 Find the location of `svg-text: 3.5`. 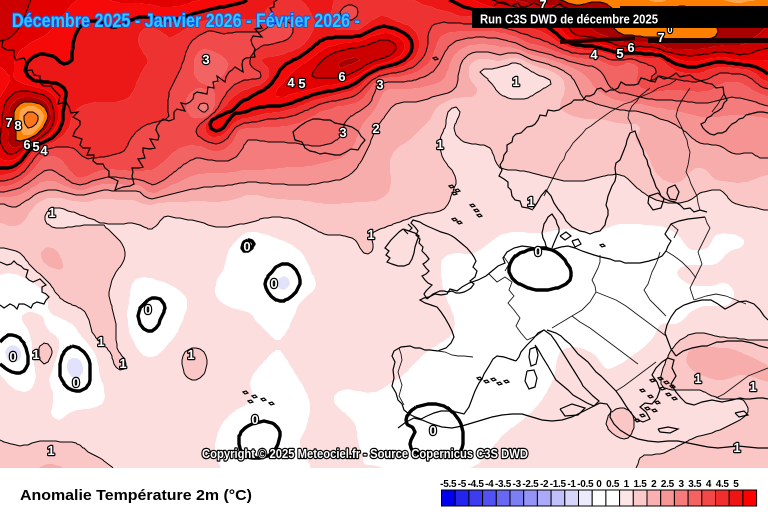

svg-text: 3.5 is located at coordinates (695, 484).